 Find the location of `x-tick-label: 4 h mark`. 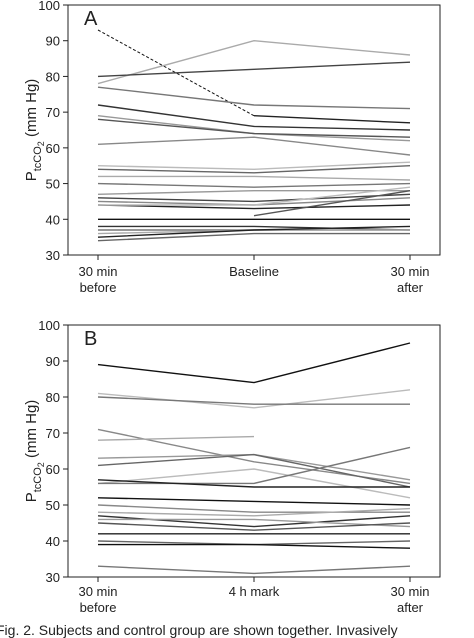

x-tick-label: 4 h mark is located at coordinates (254, 591).